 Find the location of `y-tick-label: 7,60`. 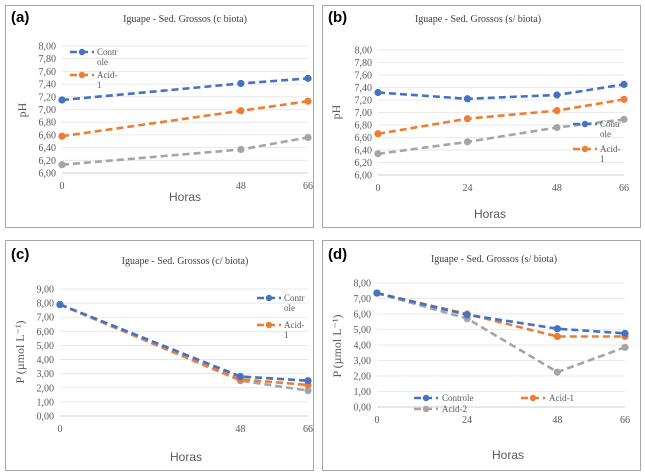

y-tick-label: 7,60 is located at coordinates (364, 76).